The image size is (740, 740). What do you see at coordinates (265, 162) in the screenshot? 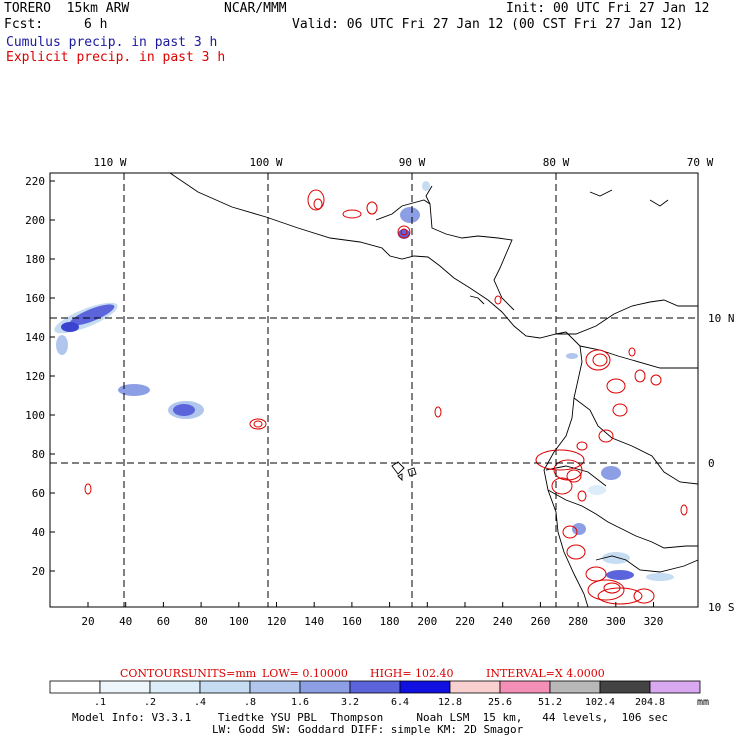
I see `lon-label-100w: 100 W` at bounding box center [265, 162].